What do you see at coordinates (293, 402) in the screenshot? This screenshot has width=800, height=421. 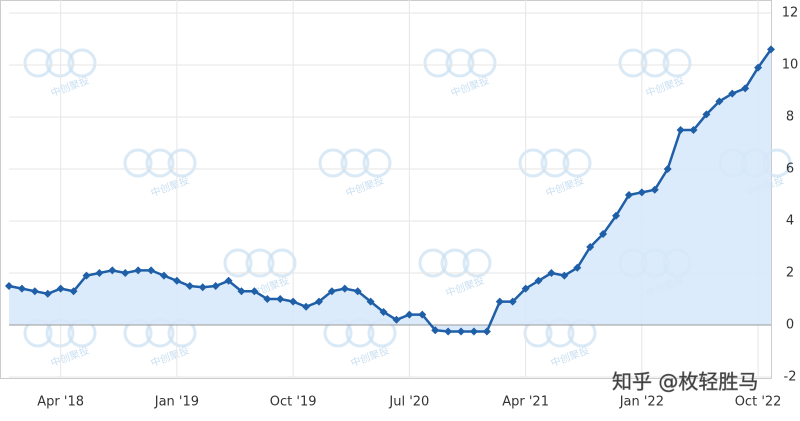 I see `x-tick-label: Oct '19` at bounding box center [293, 402].